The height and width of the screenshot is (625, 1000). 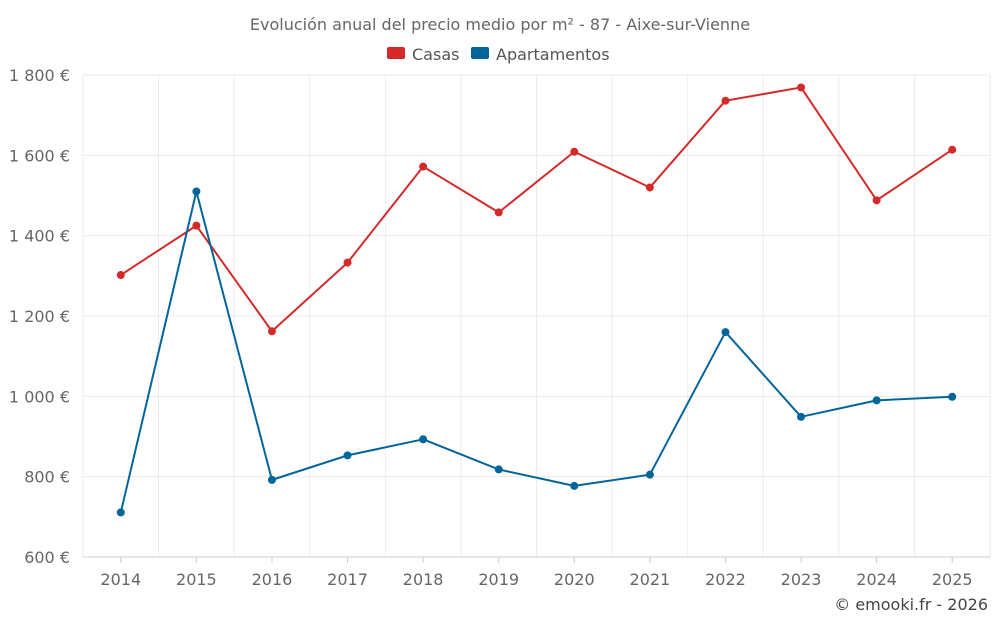 What do you see at coordinates (480, 53) in the screenshot?
I see `legend-swatch-apartamentos` at bounding box center [480, 53].